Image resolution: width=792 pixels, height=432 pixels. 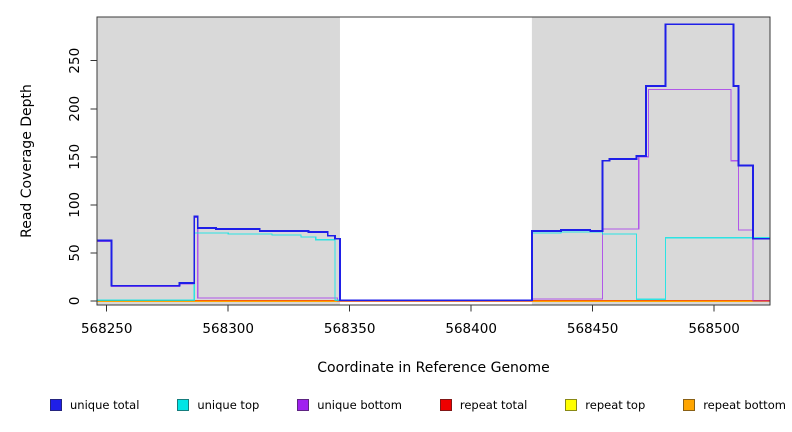 What do you see at coordinates (493, 405) in the screenshot?
I see `legend-label-repeat-total: repeat total` at bounding box center [493, 405].